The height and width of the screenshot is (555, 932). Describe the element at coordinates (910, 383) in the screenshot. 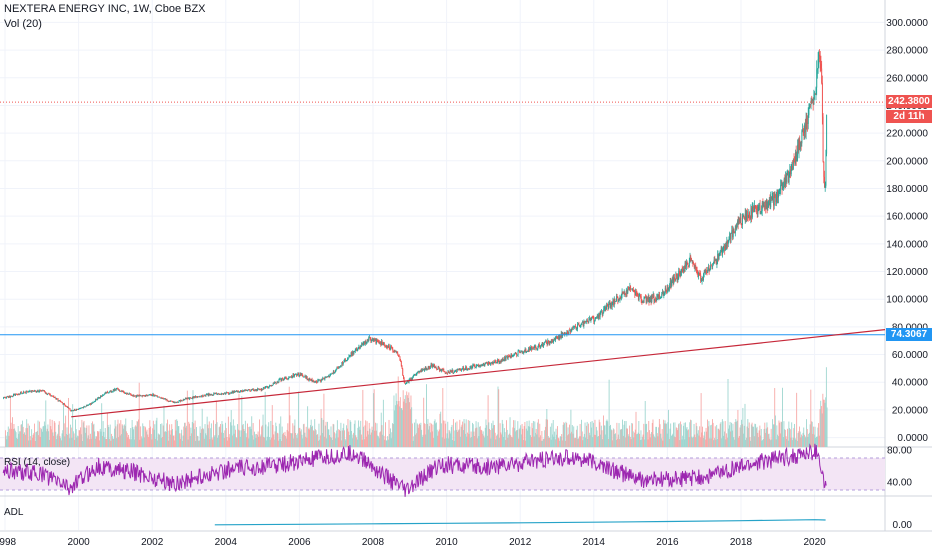

I see `y-tick-label: 40.0000` at that location.